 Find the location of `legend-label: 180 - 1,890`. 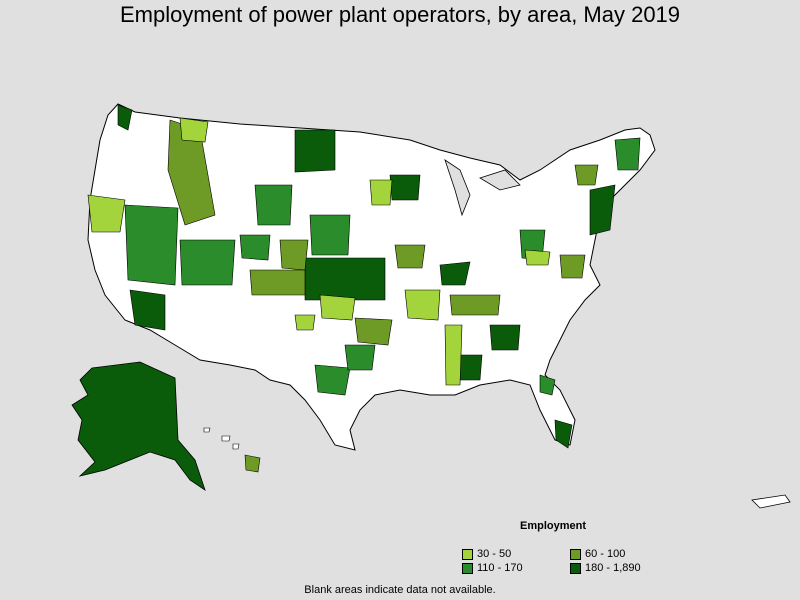

legend-label: 180 - 1,890 is located at coordinates (613, 568).